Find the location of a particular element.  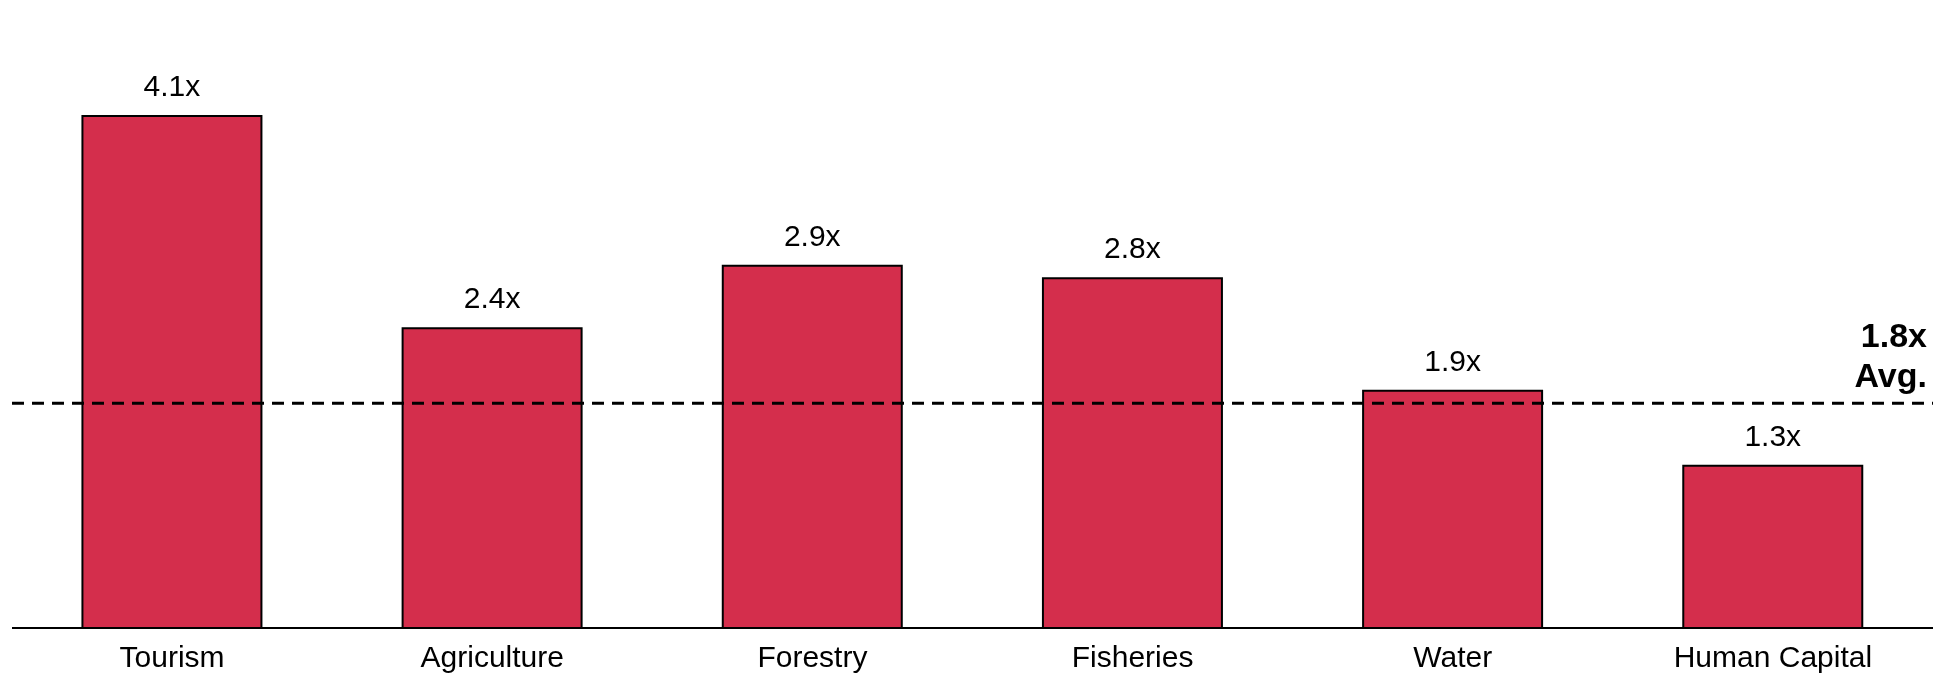

x-tick-label: Tourism is located at coordinates (172, 657).